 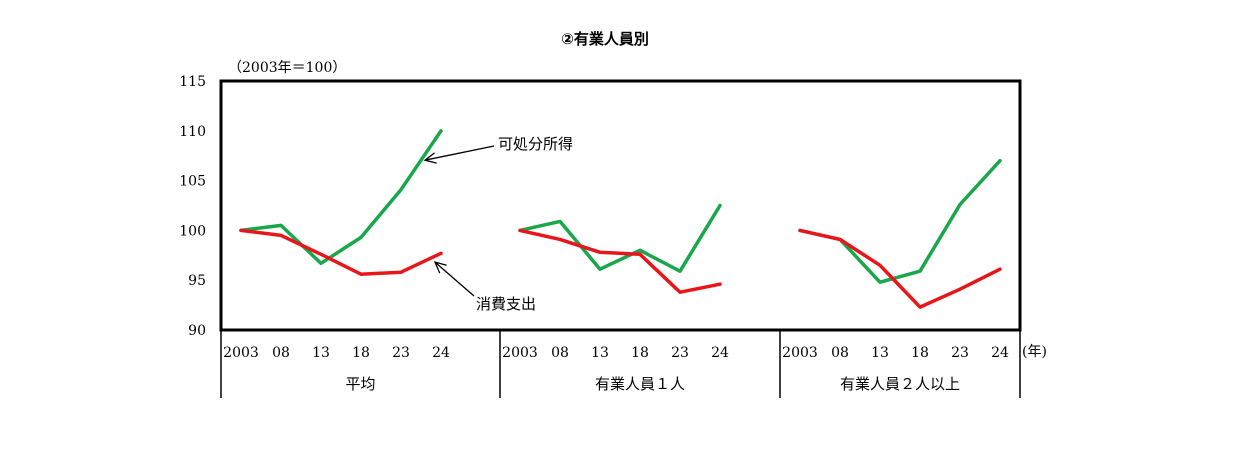 I want to click on group-labels: 平均 有業人員１人 有業人員２人以上, so click(x=652, y=384).